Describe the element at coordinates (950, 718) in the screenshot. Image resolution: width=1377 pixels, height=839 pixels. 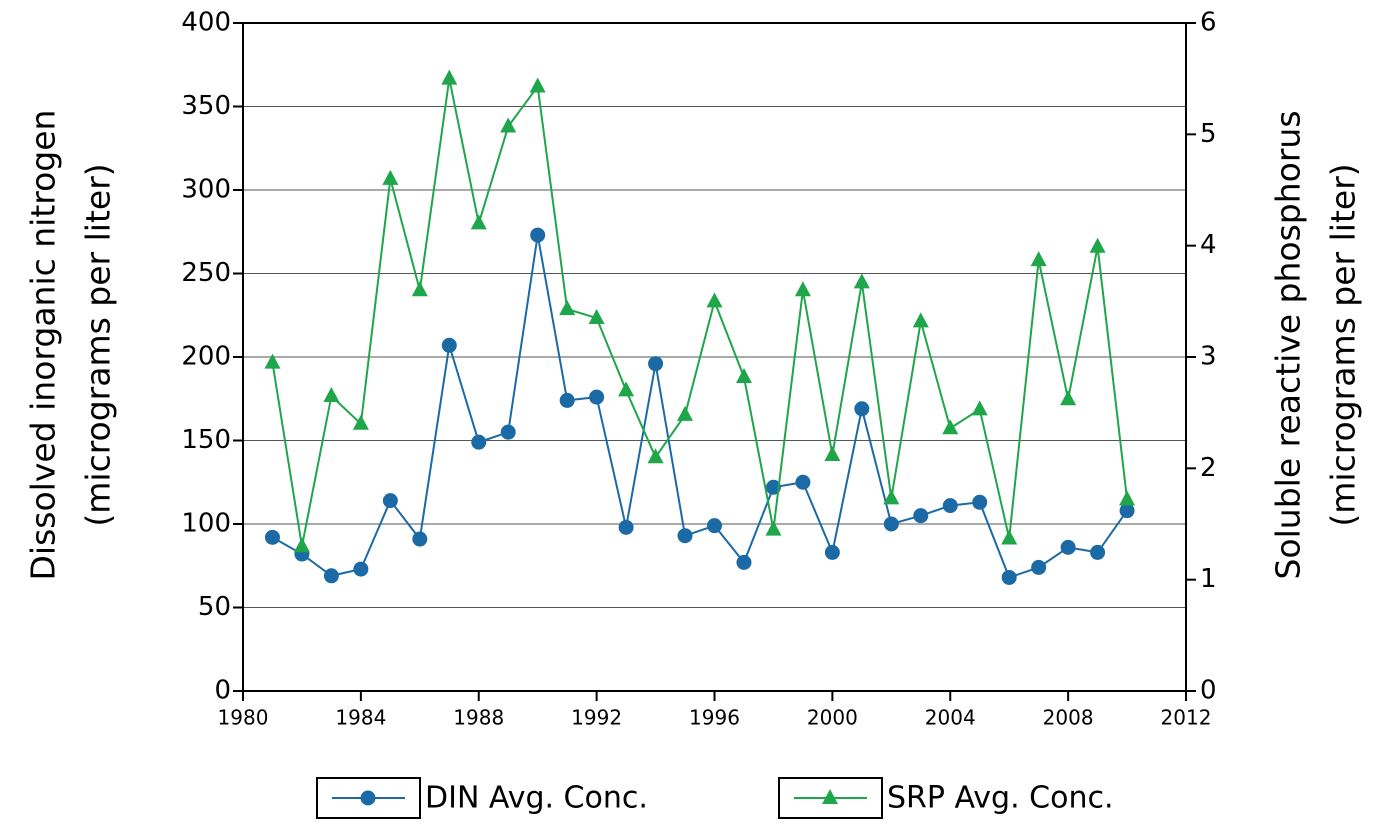
I see `x-tick-label: 2004` at that location.